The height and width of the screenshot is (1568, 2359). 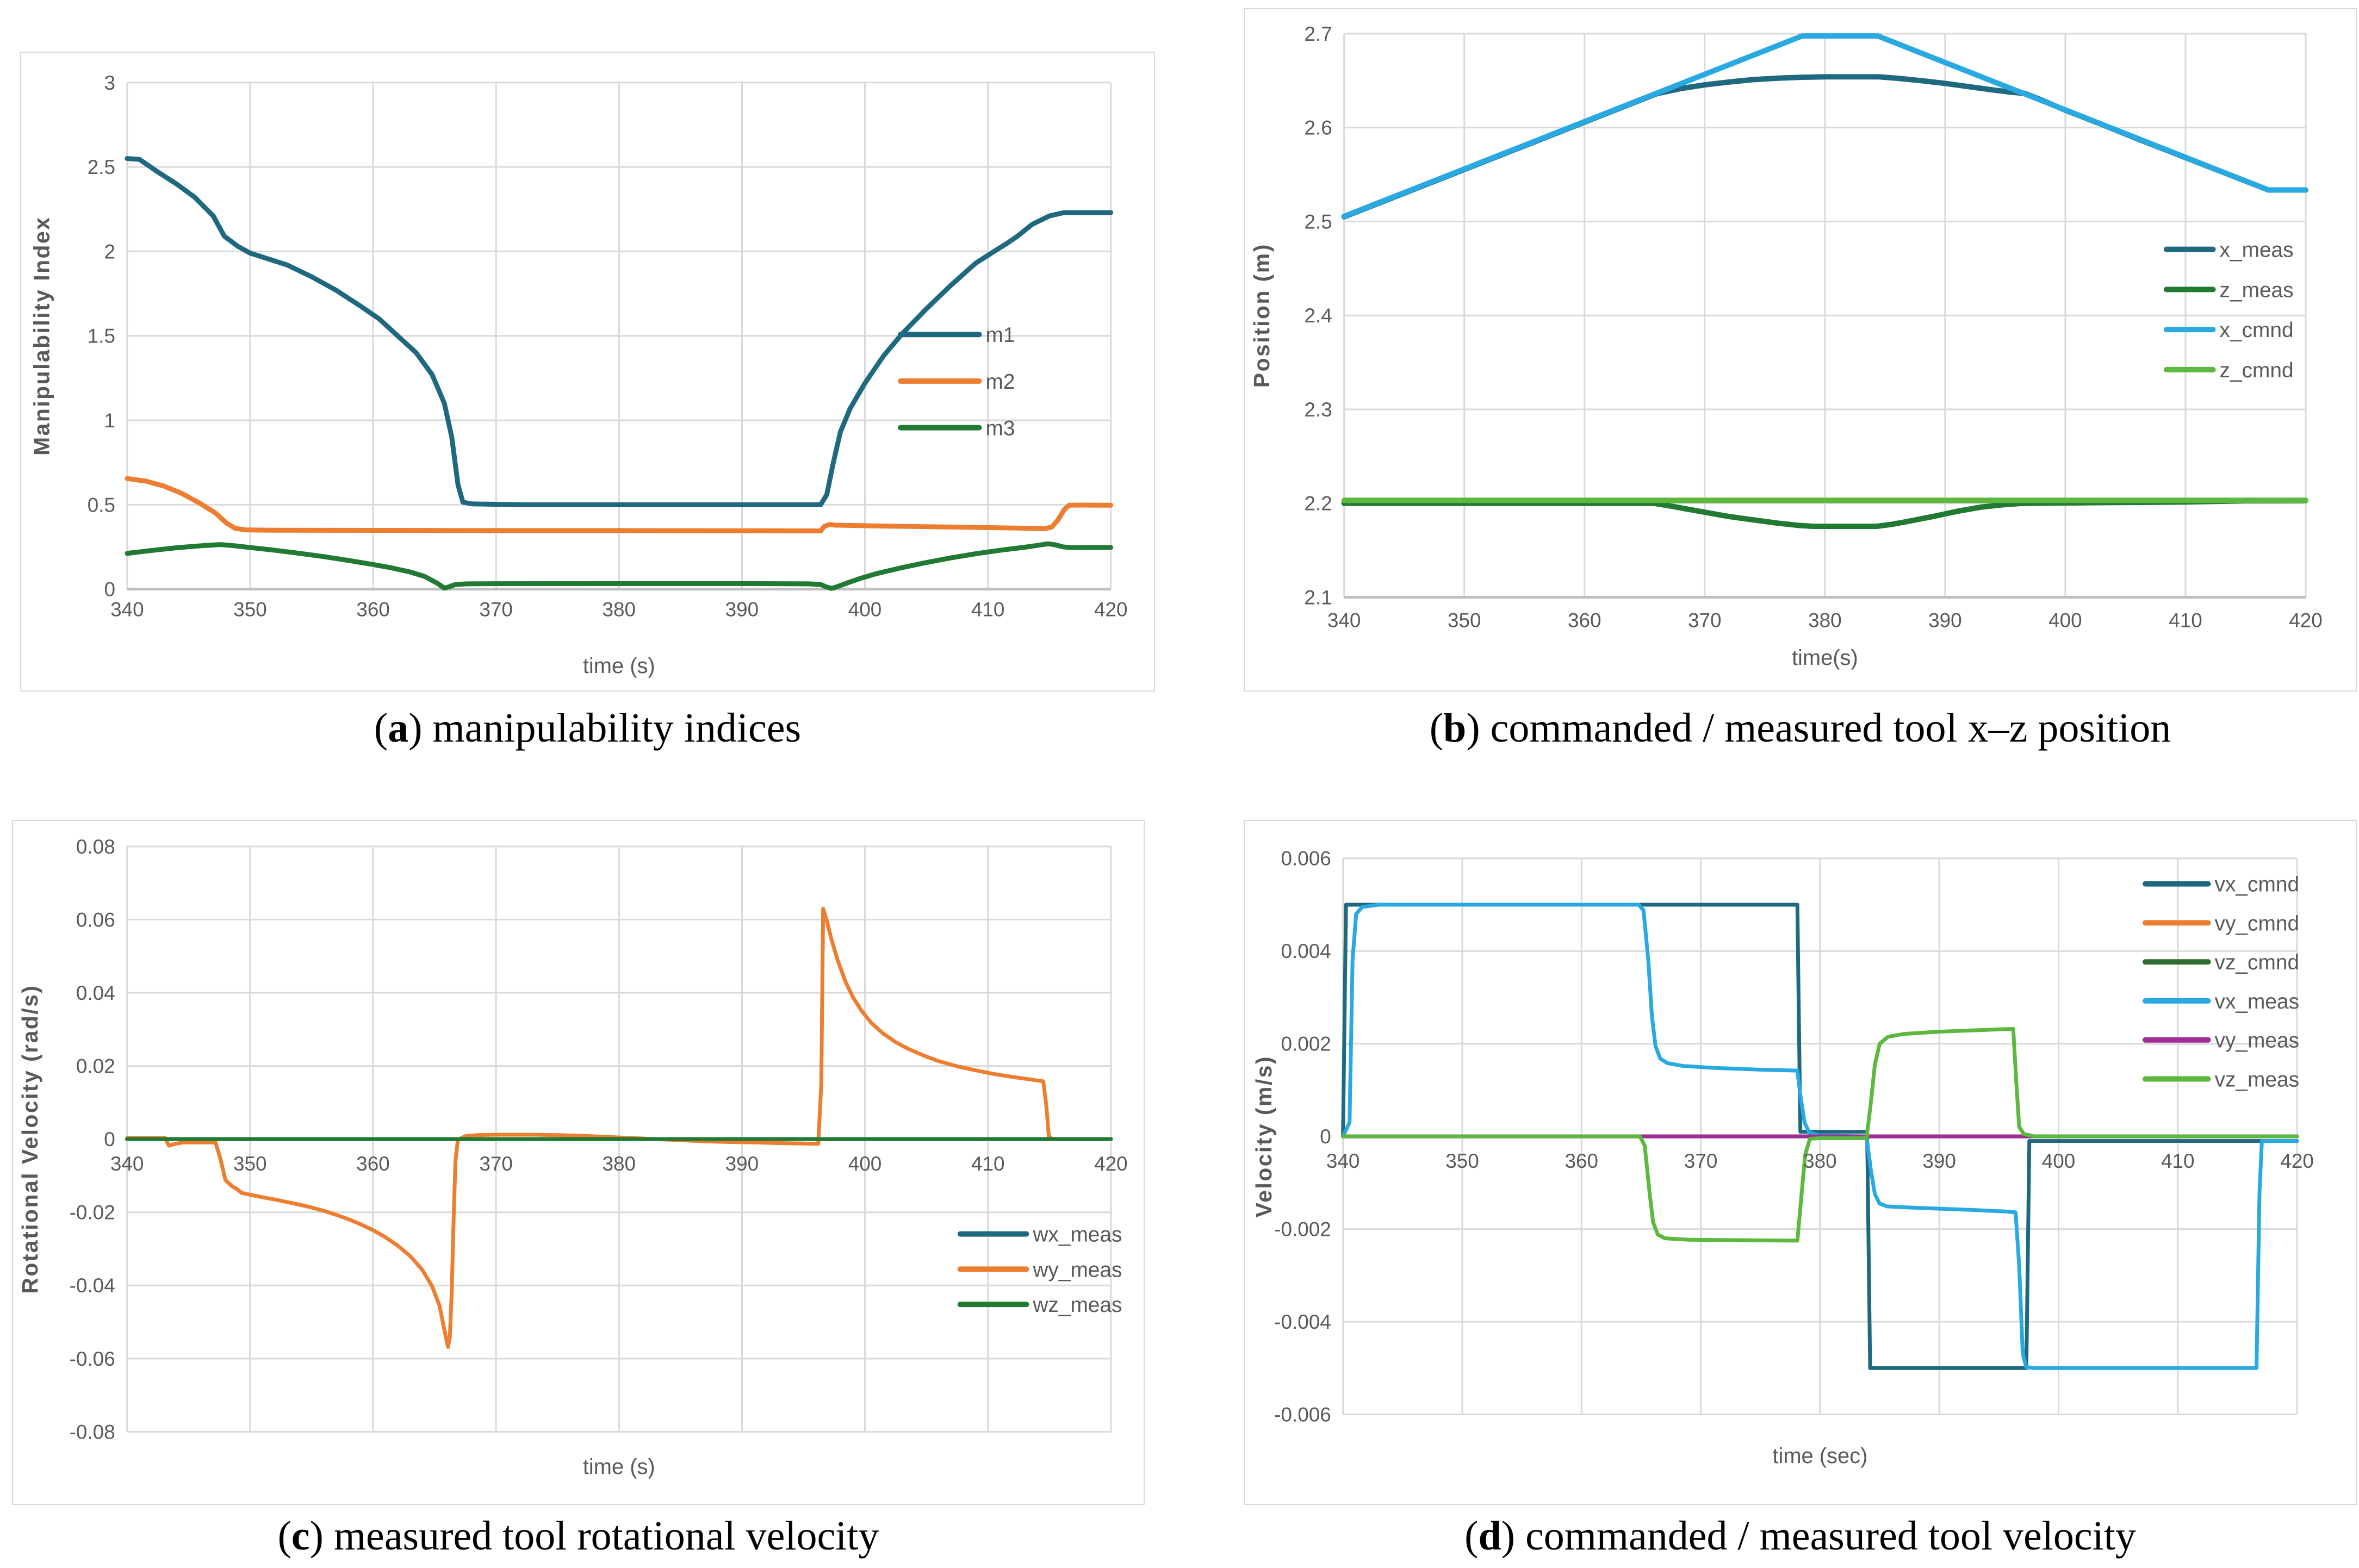 I want to click on series-m3, so click(x=619, y=566).